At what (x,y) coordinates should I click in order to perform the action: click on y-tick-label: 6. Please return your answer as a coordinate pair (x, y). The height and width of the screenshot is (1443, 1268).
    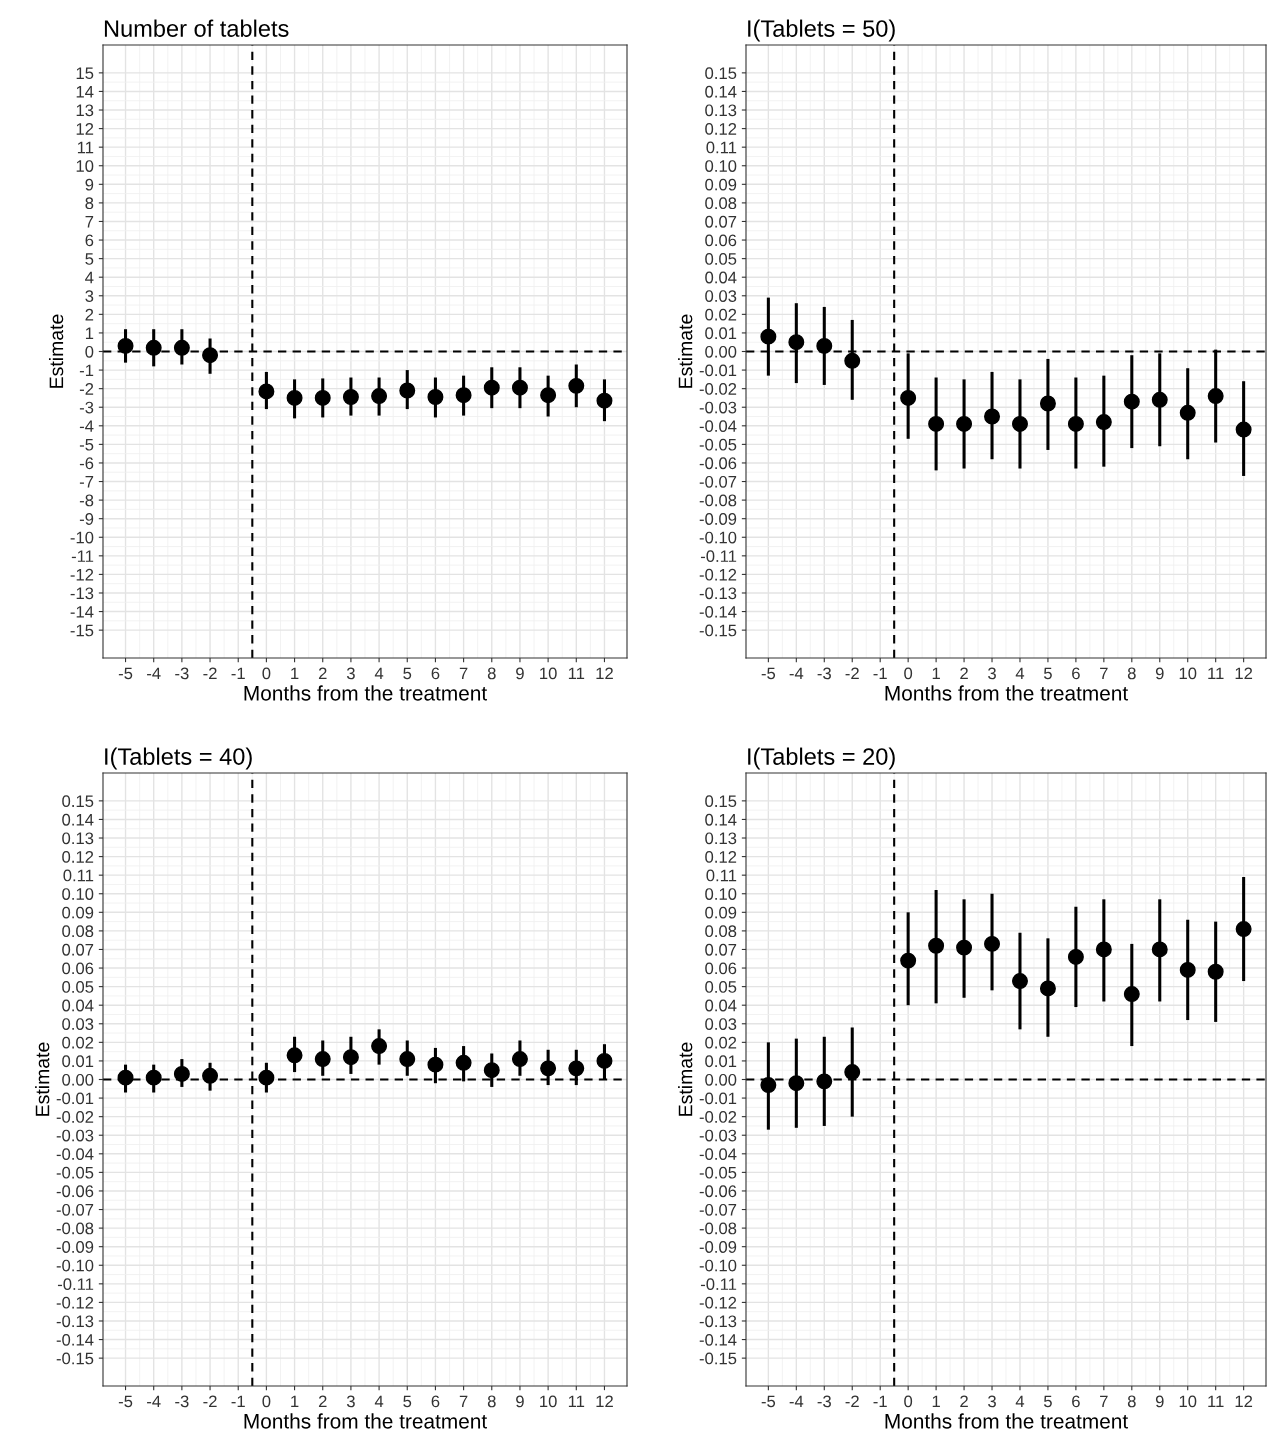
    Looking at the image, I should click on (89, 240).